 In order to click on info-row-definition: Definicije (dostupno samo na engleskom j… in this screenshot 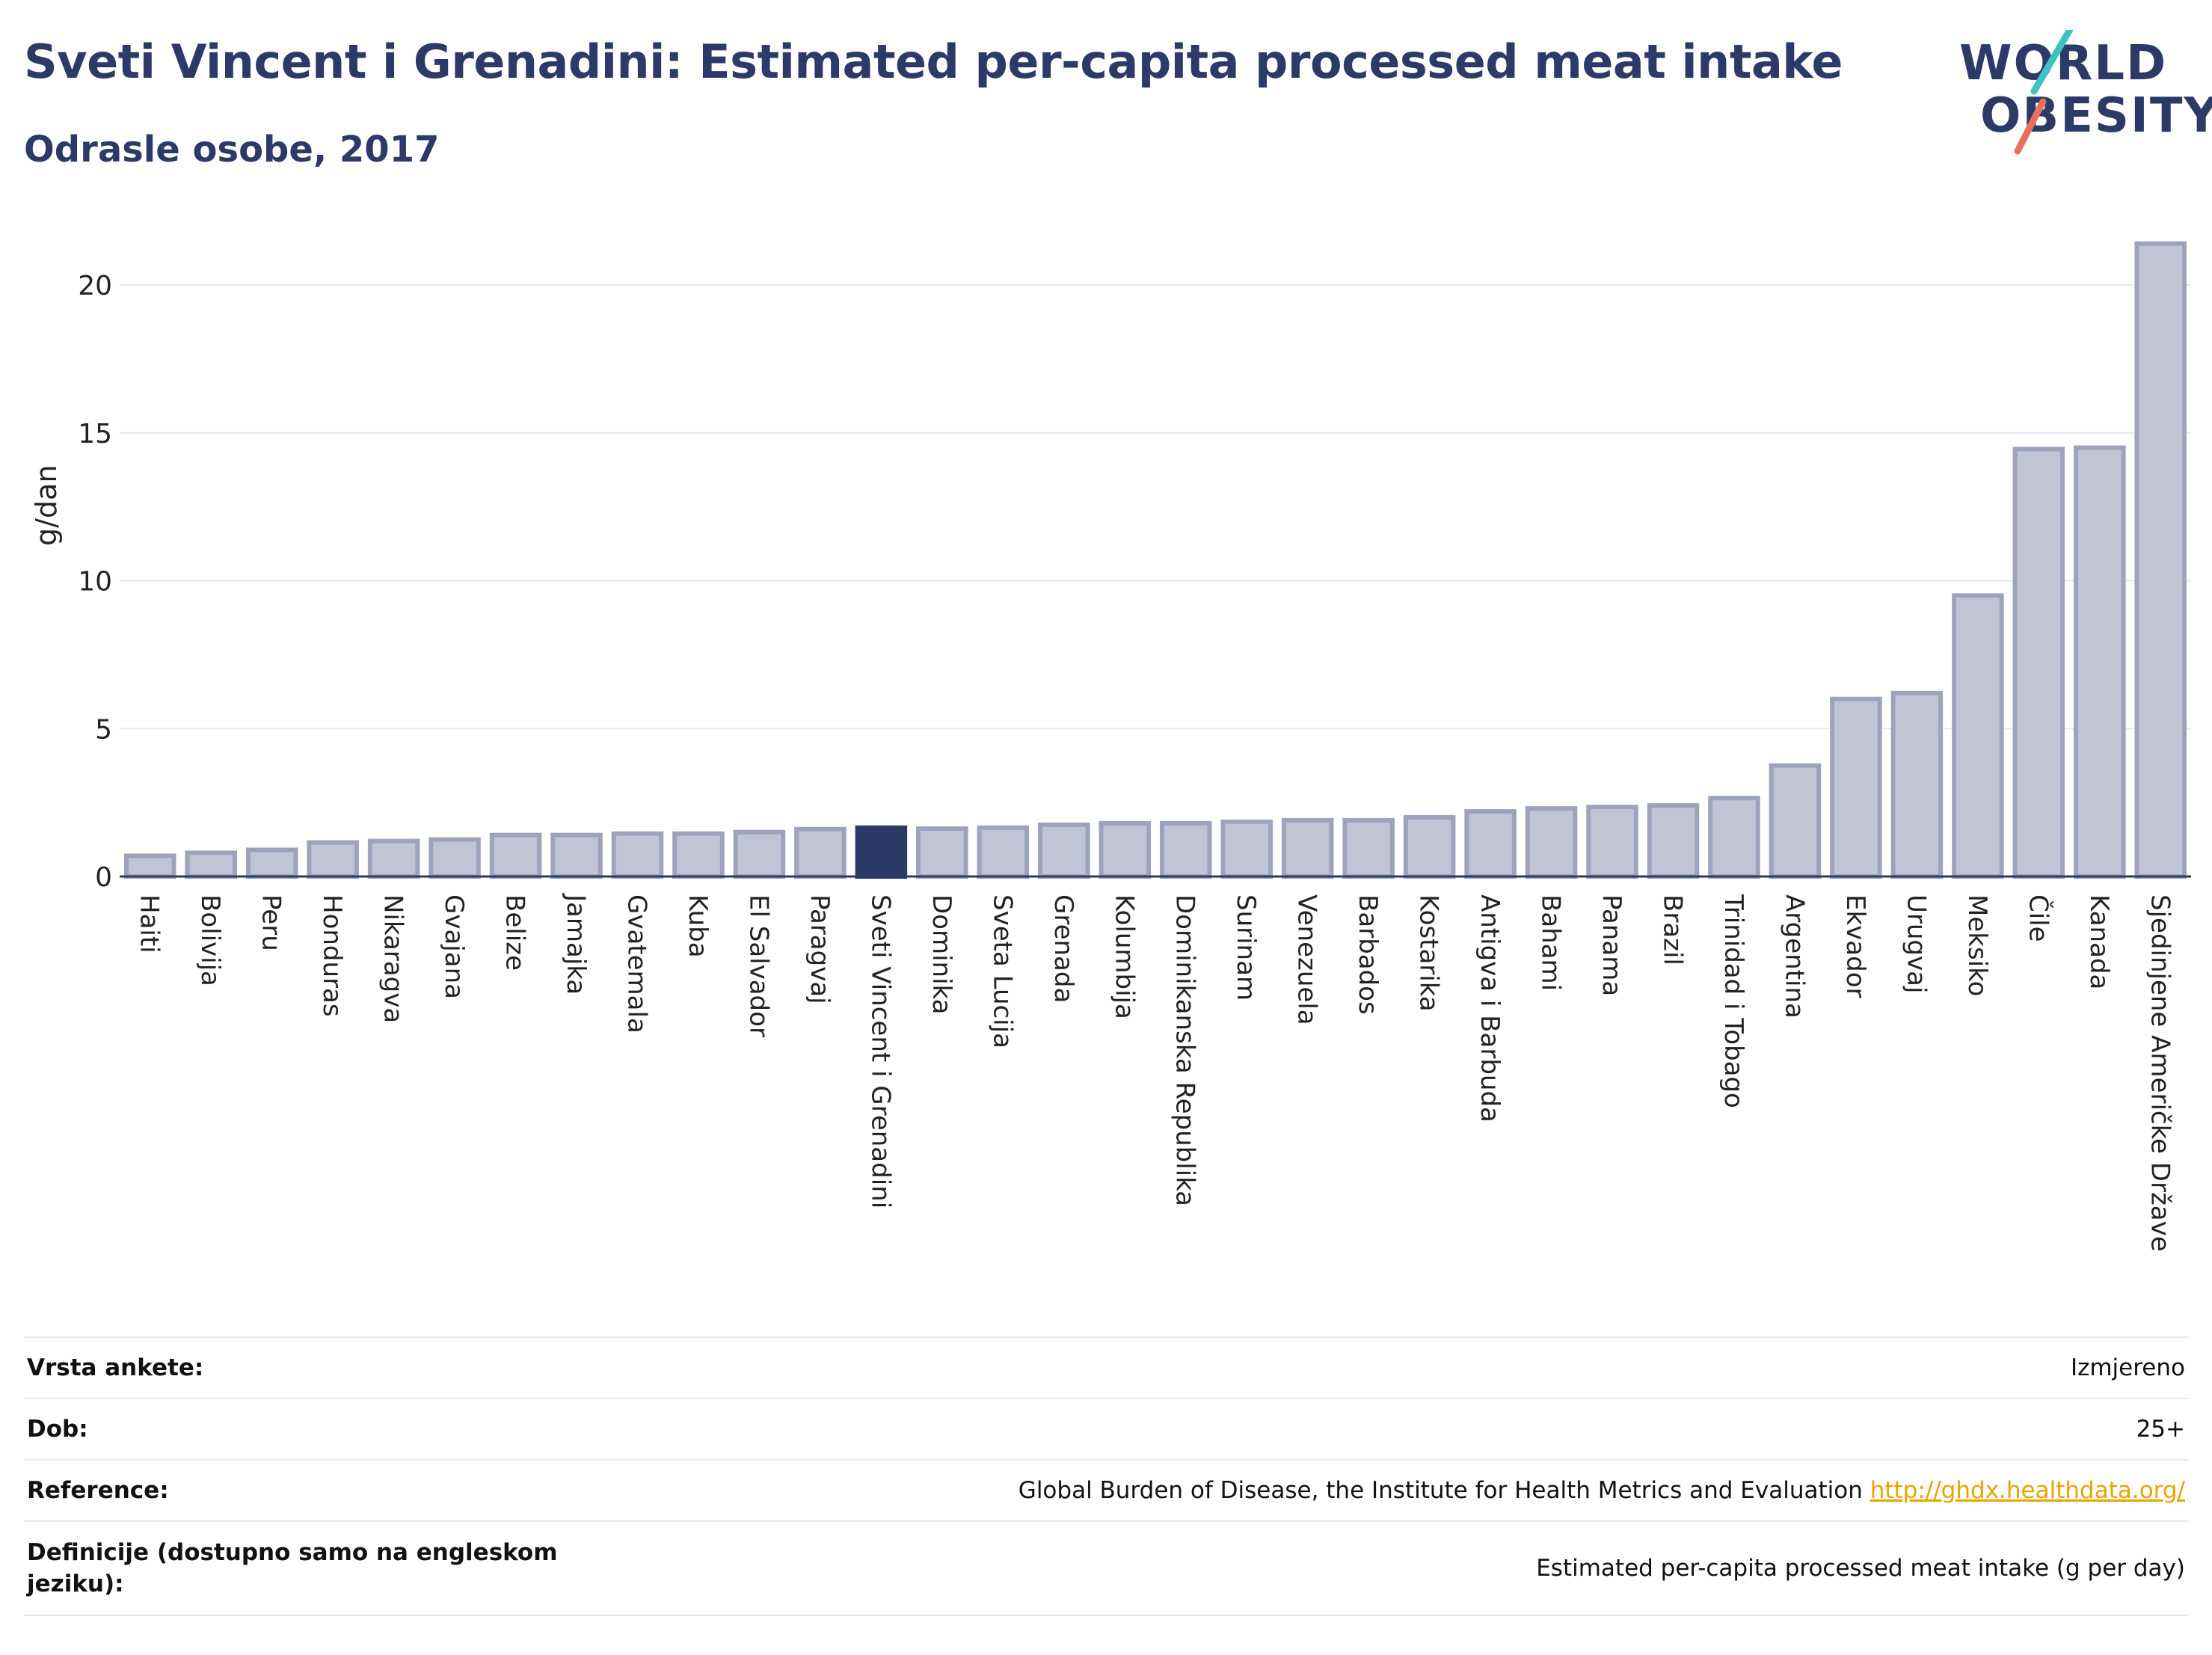, I will do `click(1106, 1568)`.